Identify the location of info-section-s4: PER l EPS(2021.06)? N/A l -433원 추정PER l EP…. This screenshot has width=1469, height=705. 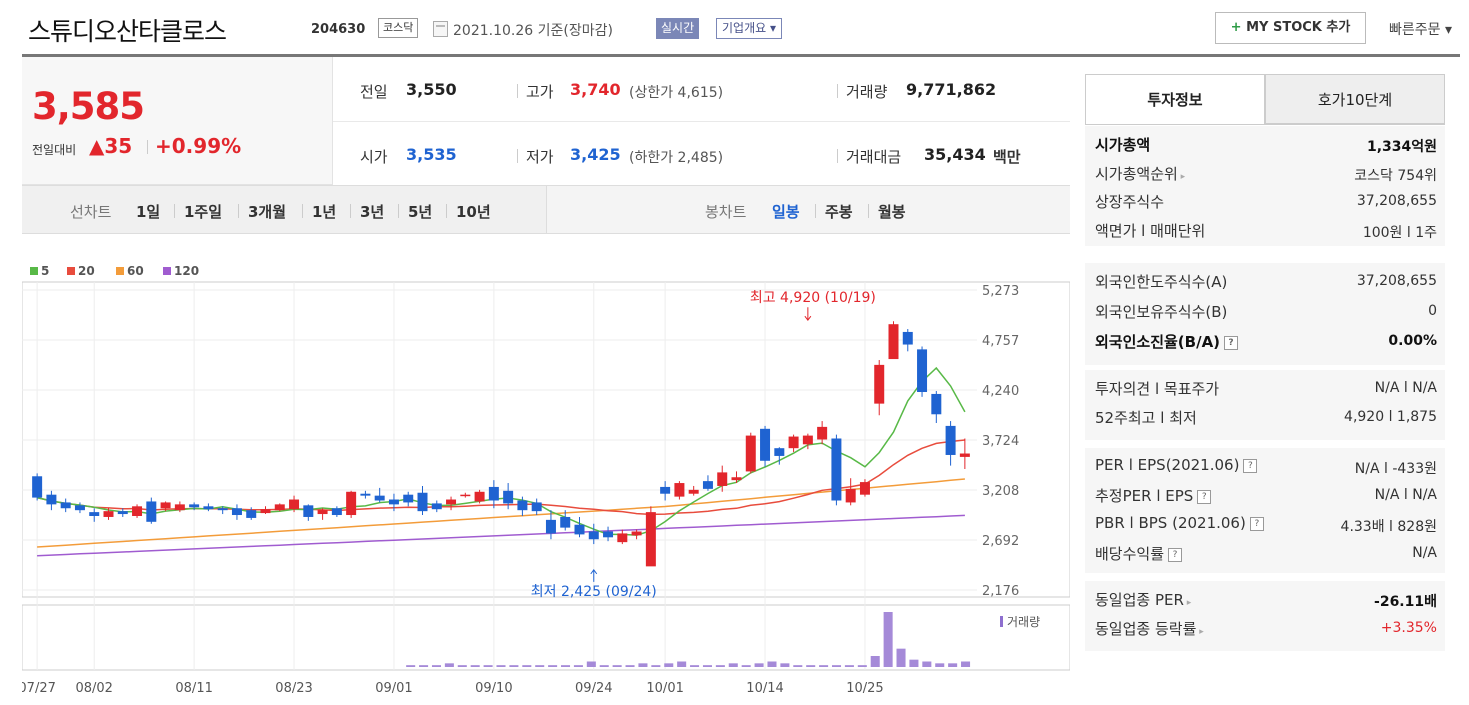
(1265, 510).